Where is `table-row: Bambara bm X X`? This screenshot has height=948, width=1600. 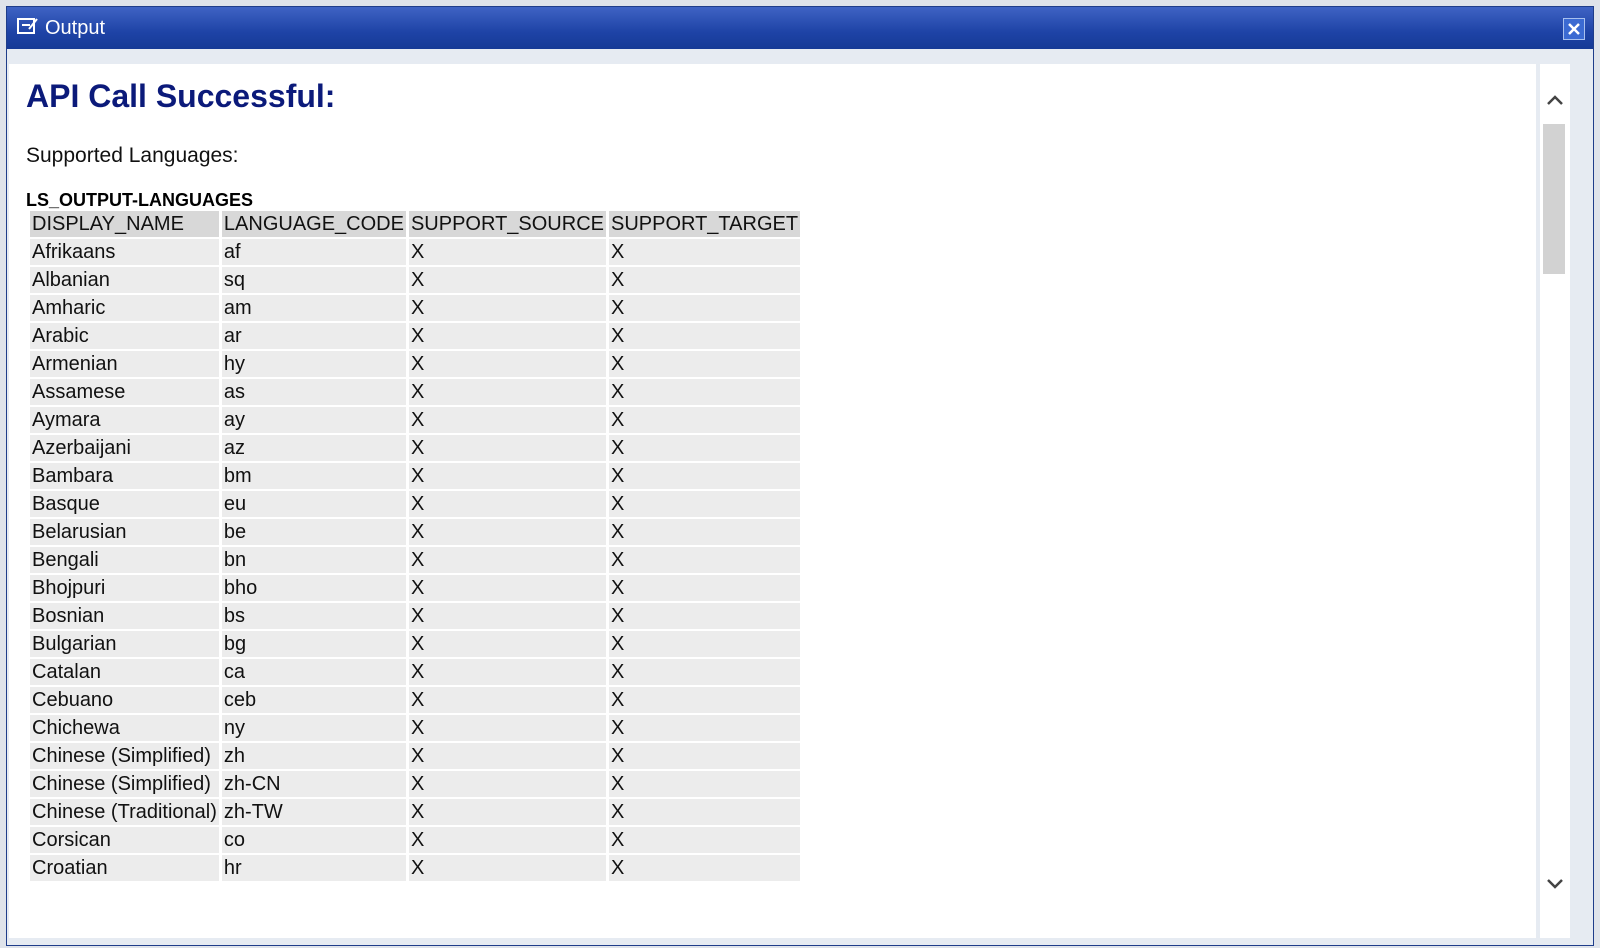
table-row: Bambara bm X X is located at coordinates (415, 476).